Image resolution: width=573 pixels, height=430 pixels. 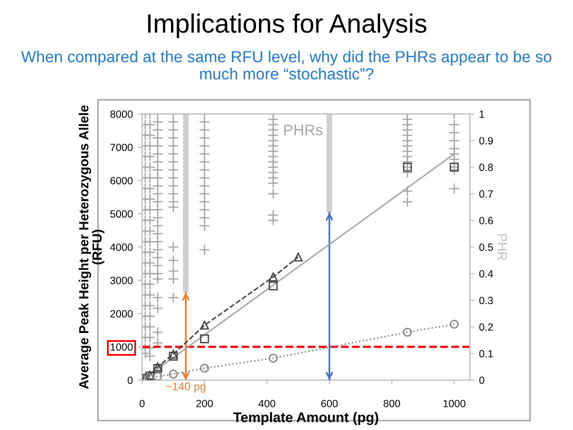 I want to click on series-label: PHRs, so click(x=303, y=130).